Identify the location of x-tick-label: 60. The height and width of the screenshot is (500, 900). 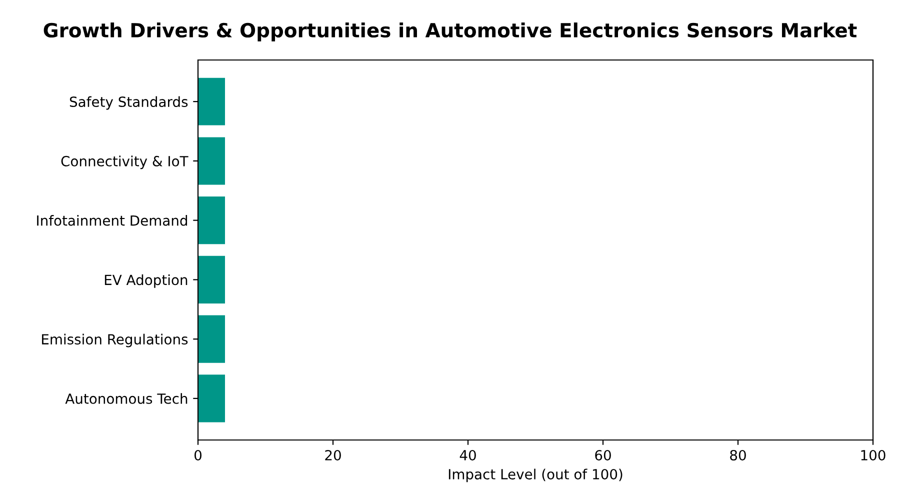
(603, 455).